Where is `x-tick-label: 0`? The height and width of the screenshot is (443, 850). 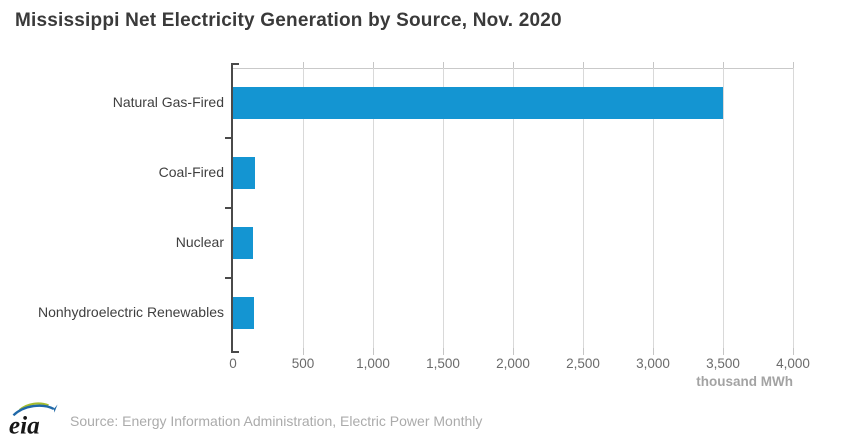
x-tick-label: 0 is located at coordinates (233, 363).